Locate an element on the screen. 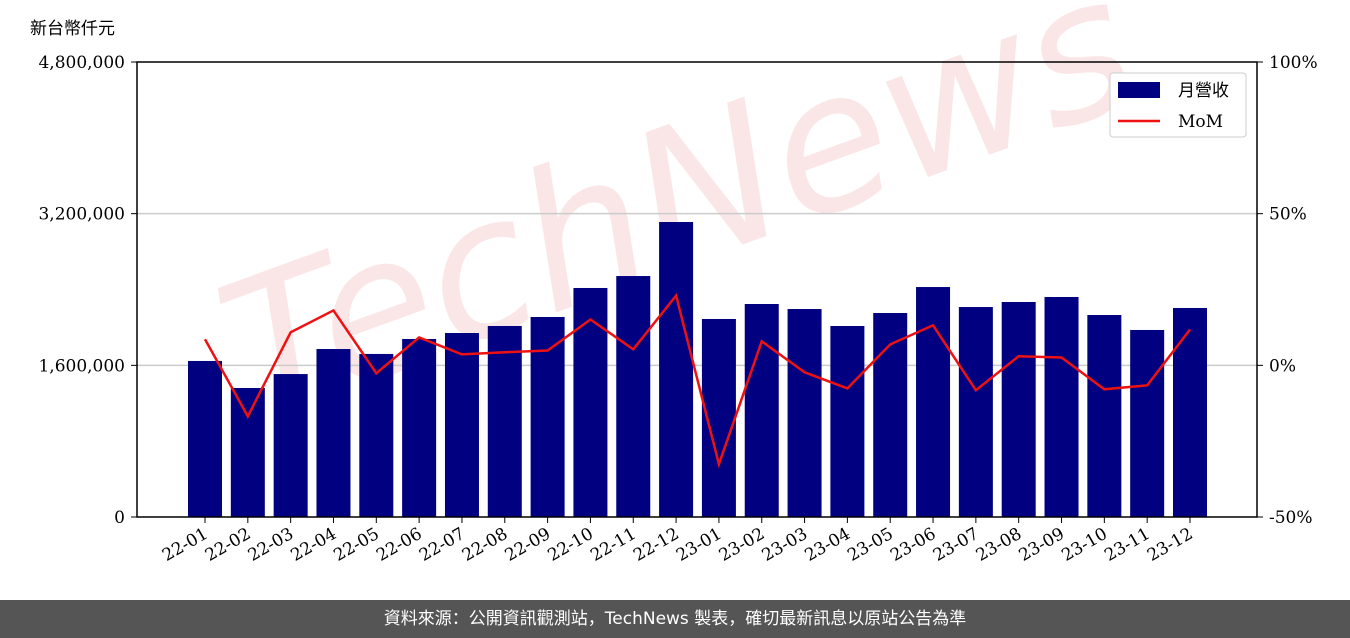 This screenshot has width=1350, height=638. x-tick-label: 23-11 is located at coordinates (1127, 545).